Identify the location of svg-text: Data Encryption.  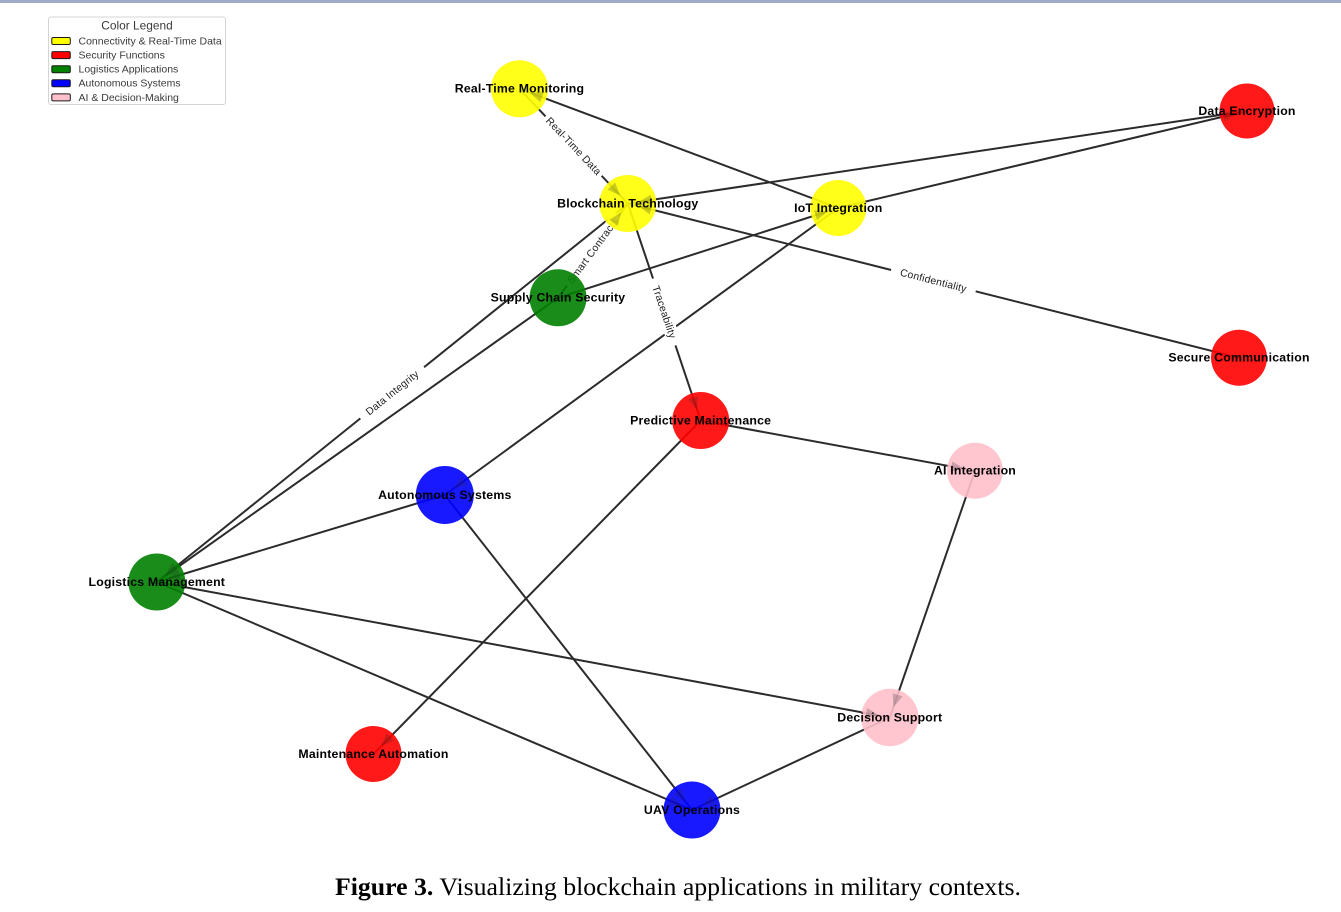
(1246, 111).